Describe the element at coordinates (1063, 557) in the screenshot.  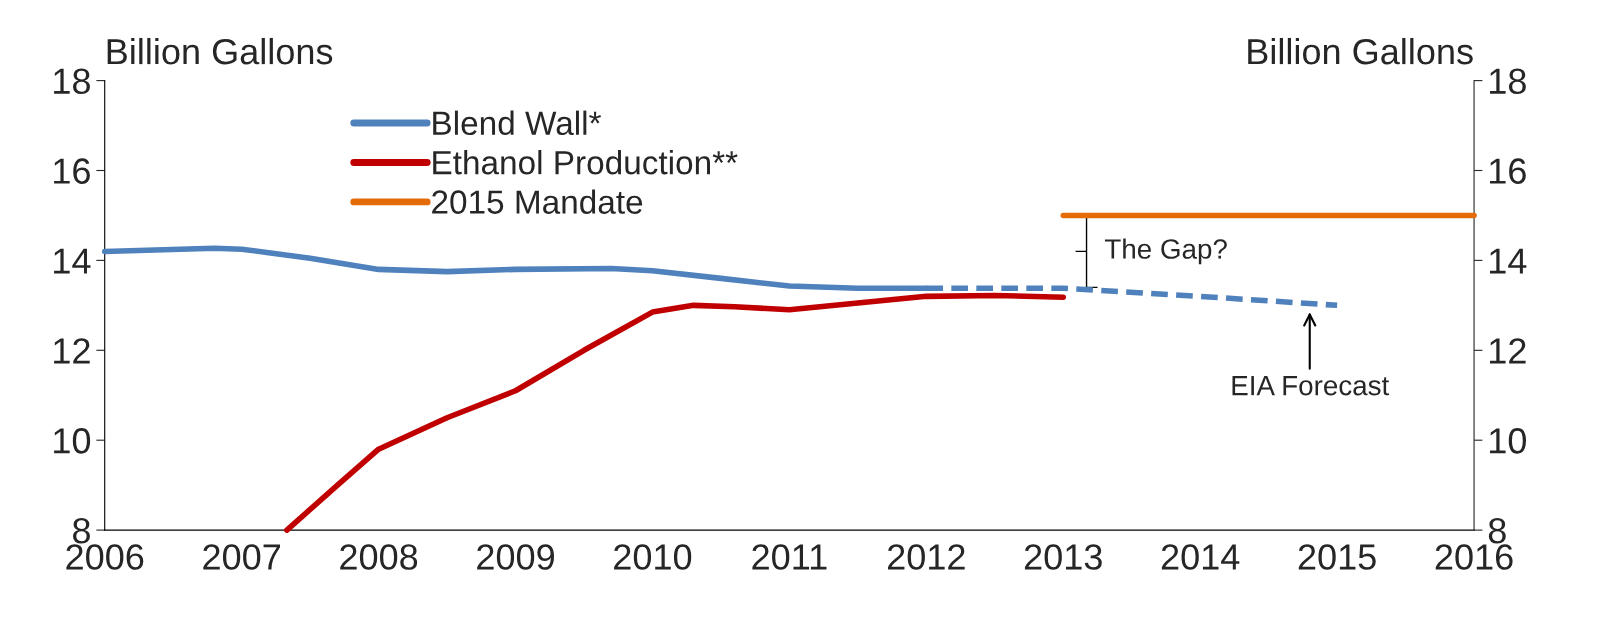
I see `x-tick-label: 2013` at that location.